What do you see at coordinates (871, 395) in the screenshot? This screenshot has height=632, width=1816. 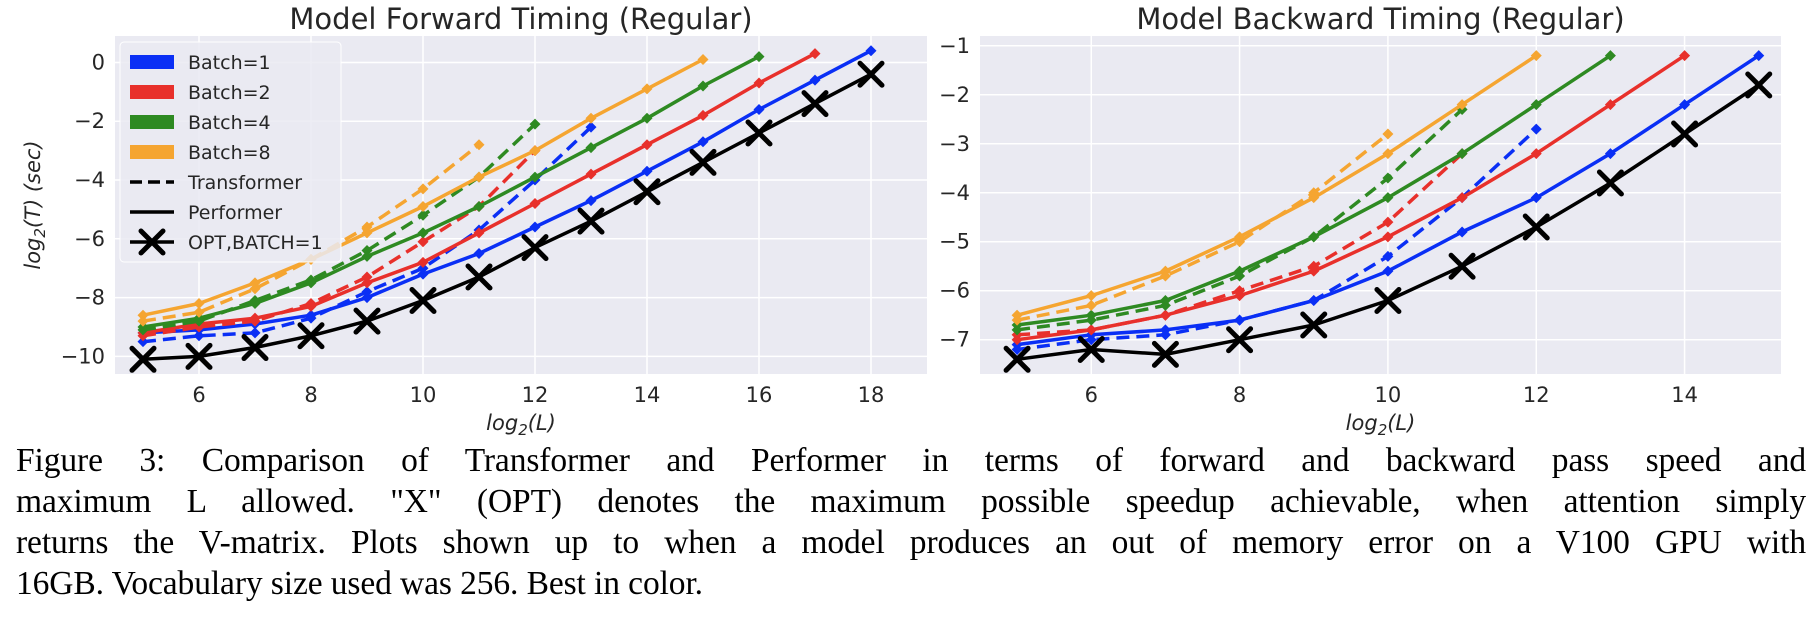 I see `x-tick-label: 18` at bounding box center [871, 395].